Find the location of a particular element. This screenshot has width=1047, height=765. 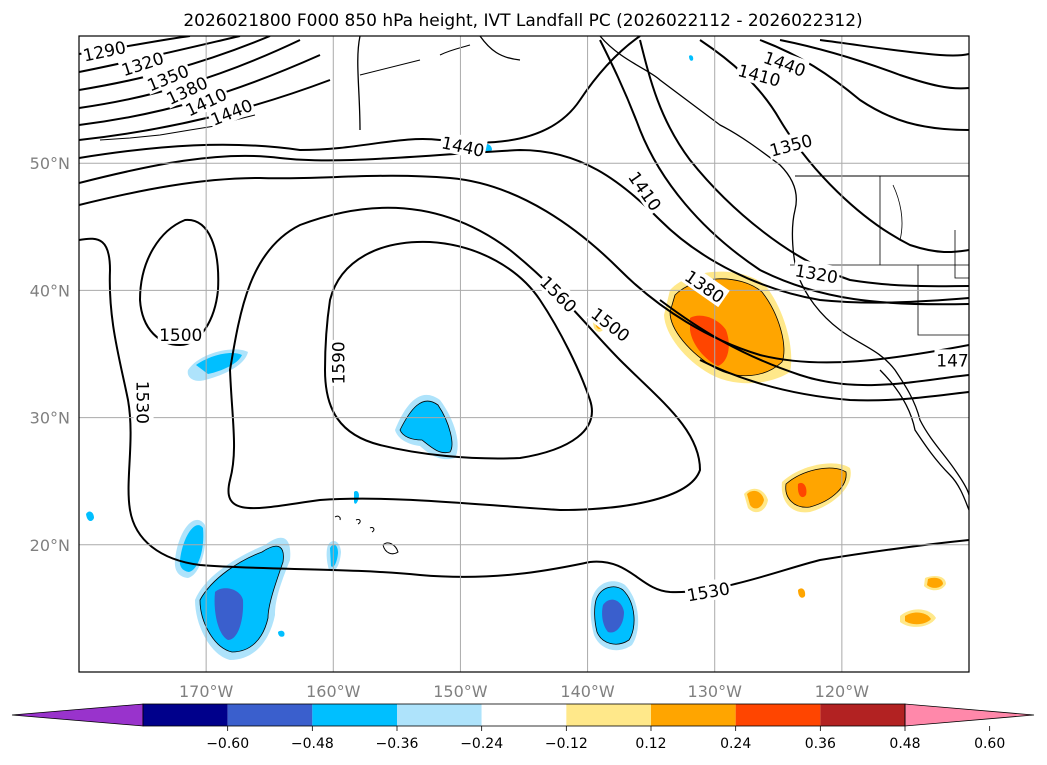

contour-label: 147 is located at coordinates (952, 361).